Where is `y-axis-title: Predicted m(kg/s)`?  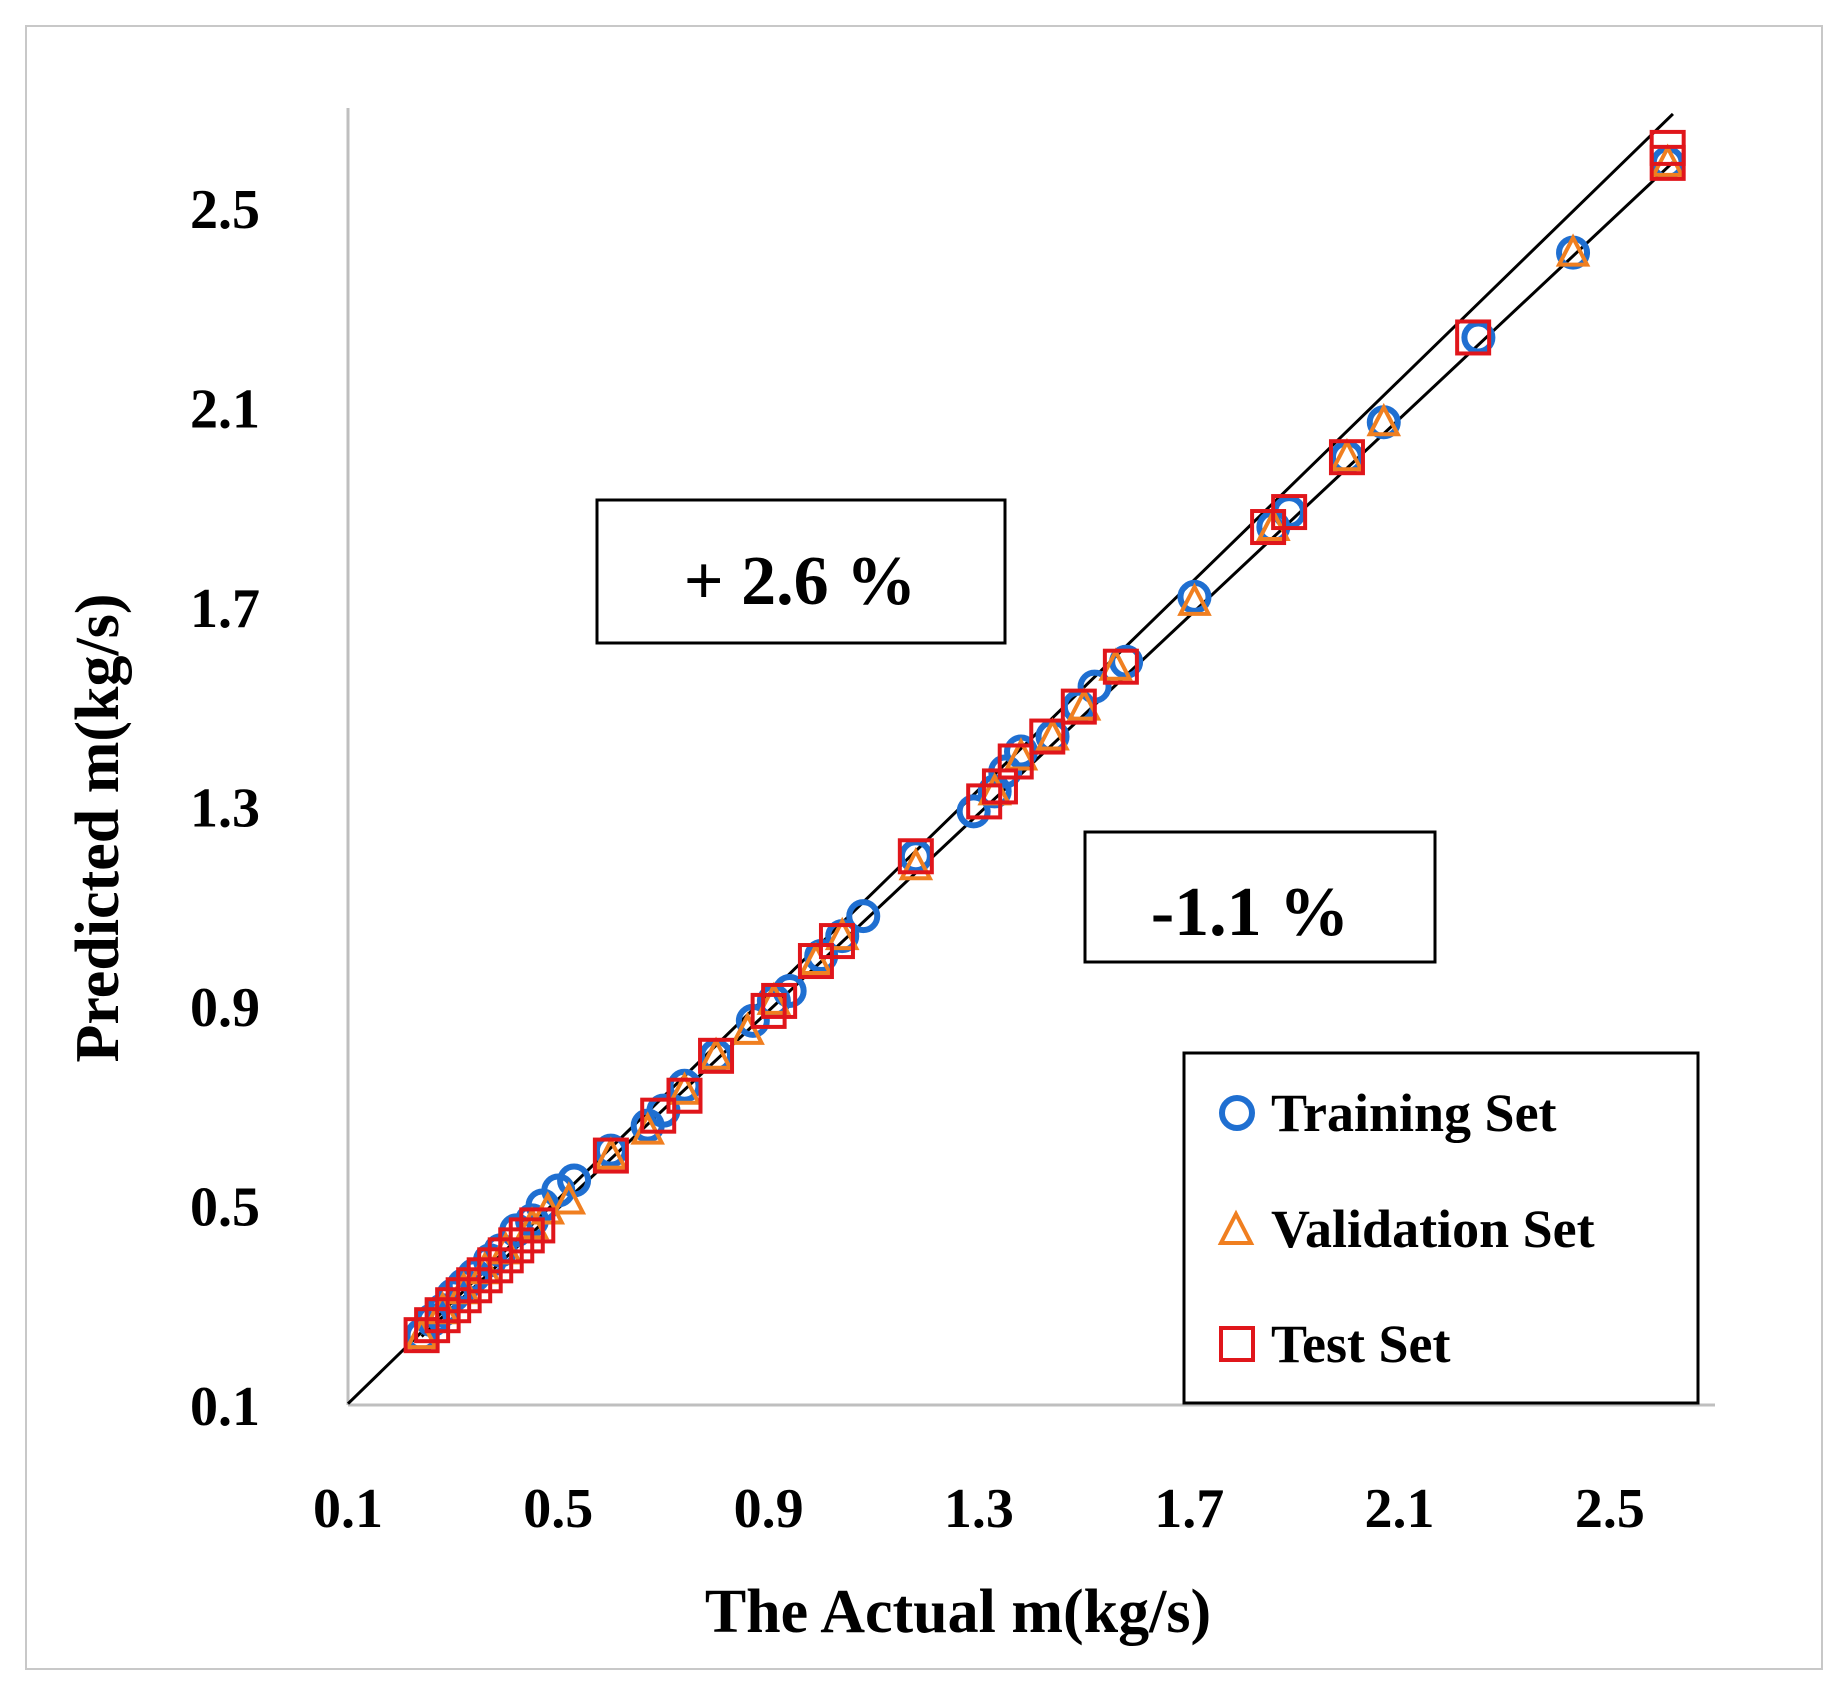 y-axis-title: Predicted m(kg/s) is located at coordinates (98, 828).